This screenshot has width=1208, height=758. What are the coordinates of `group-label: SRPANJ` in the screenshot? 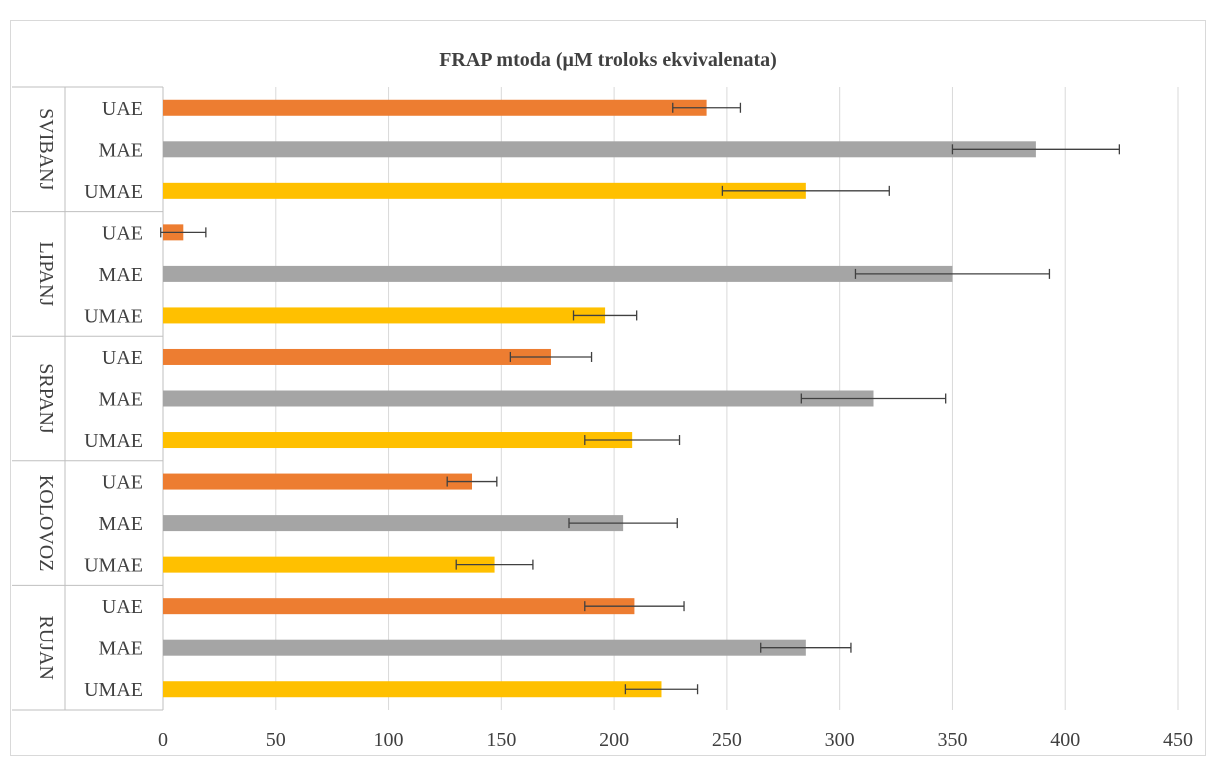 It's located at (46, 398).